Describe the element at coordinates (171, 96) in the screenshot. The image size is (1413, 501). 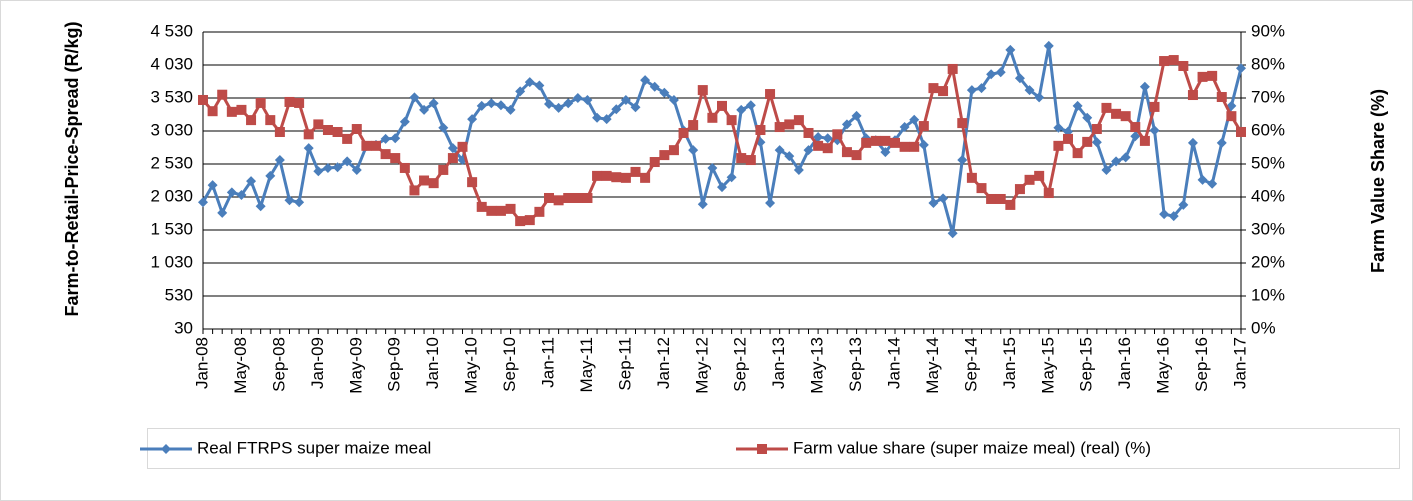
I see `y-tick-label: 3 530` at that location.